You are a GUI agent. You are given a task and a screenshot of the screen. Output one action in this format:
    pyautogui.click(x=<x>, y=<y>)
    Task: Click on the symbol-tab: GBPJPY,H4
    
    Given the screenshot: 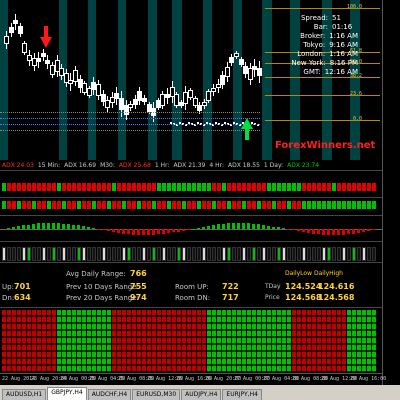 What is the action you would take?
    pyautogui.click(x=67, y=393)
    